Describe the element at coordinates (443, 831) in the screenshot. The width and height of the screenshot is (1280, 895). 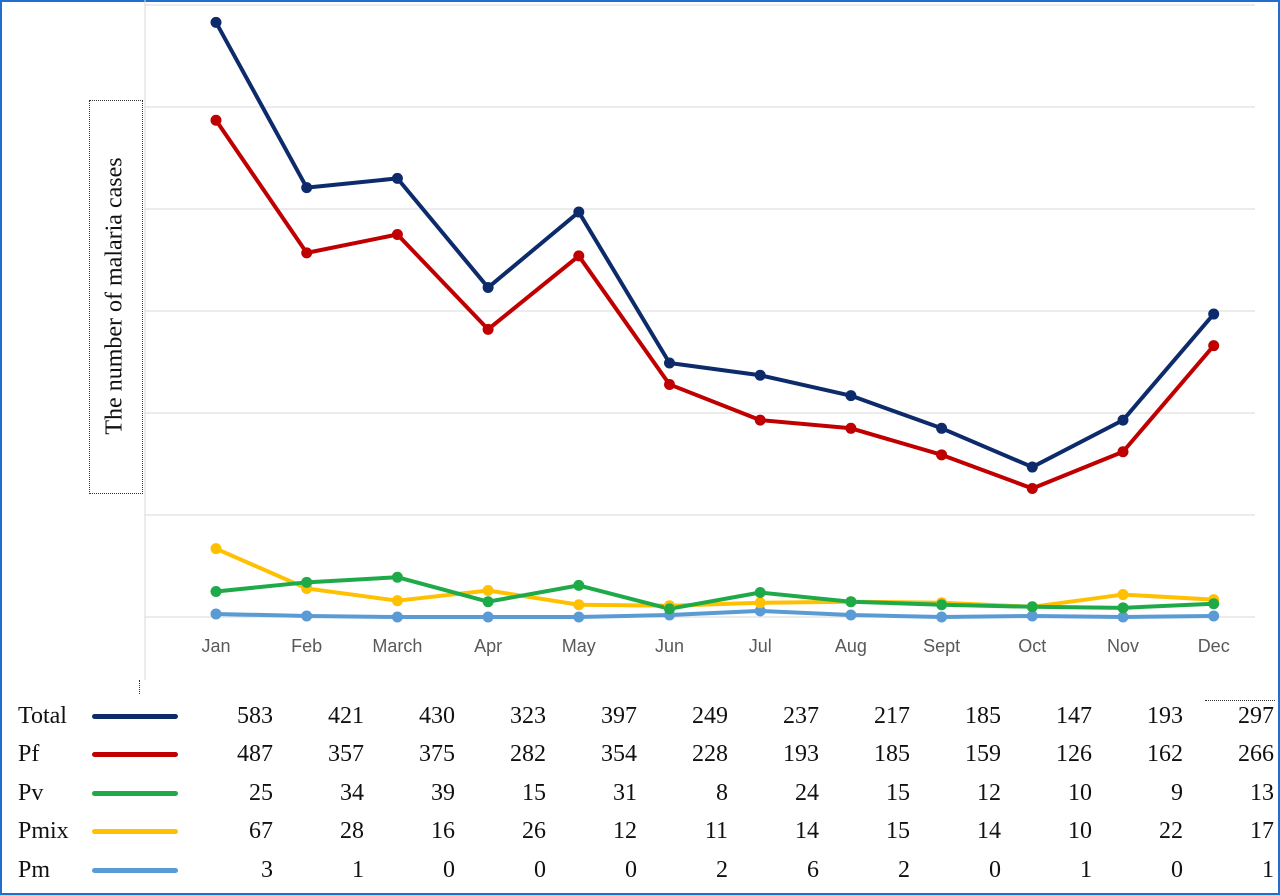
I see `table-cell: 16` at that location.